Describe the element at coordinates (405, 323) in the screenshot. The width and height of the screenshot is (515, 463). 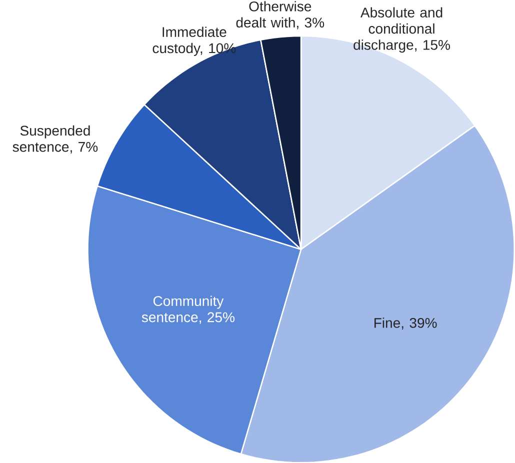
I see `slice-label: Fine, 39%` at that location.